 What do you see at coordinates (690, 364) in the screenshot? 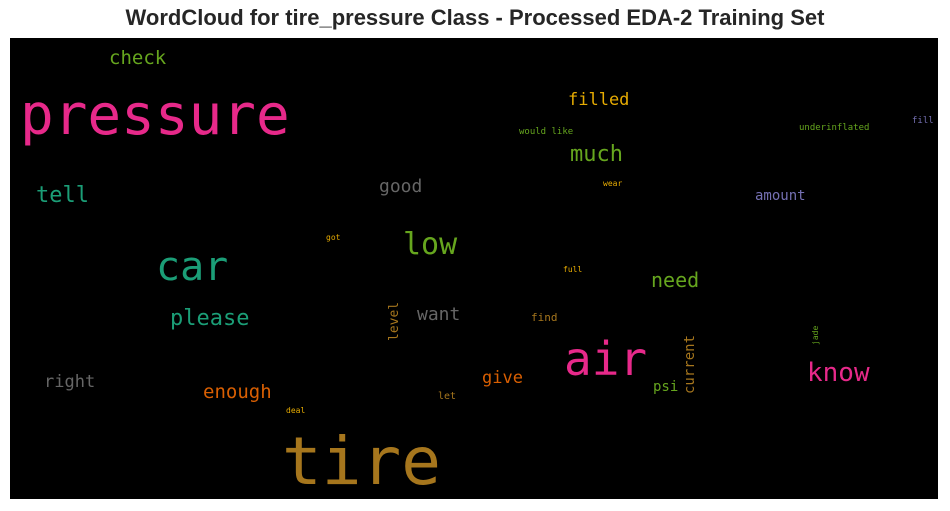
I see `word-current: current` at bounding box center [690, 364].